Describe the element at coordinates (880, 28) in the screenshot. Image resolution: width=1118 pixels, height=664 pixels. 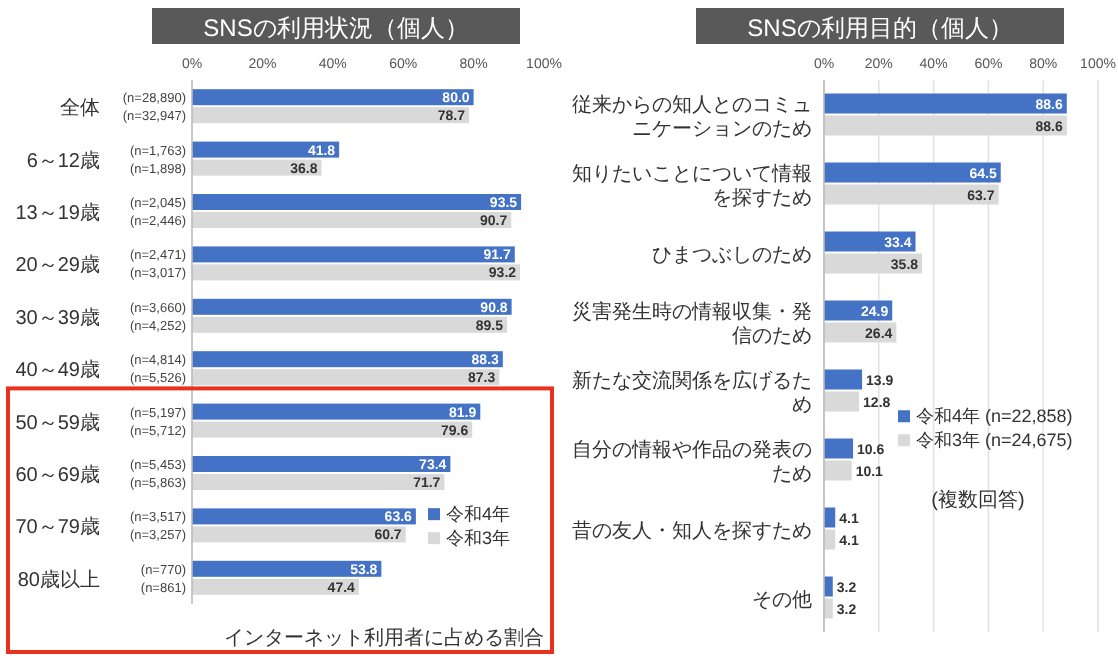
I see `chart-title: SNSの利用目的（個人）` at that location.